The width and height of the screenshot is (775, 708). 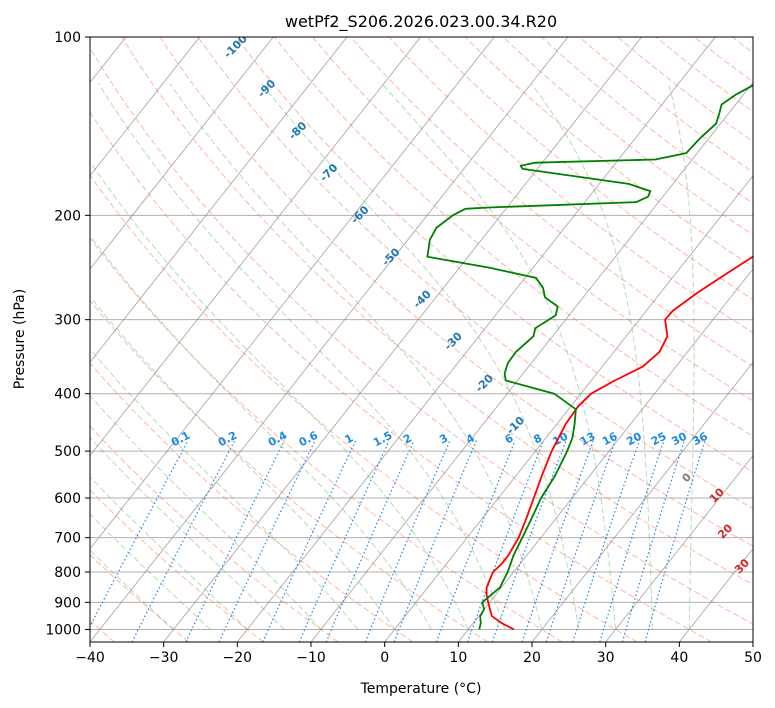 What do you see at coordinates (659, 439) in the screenshot?
I see `mixing-ratio-label: 25` at bounding box center [659, 439].